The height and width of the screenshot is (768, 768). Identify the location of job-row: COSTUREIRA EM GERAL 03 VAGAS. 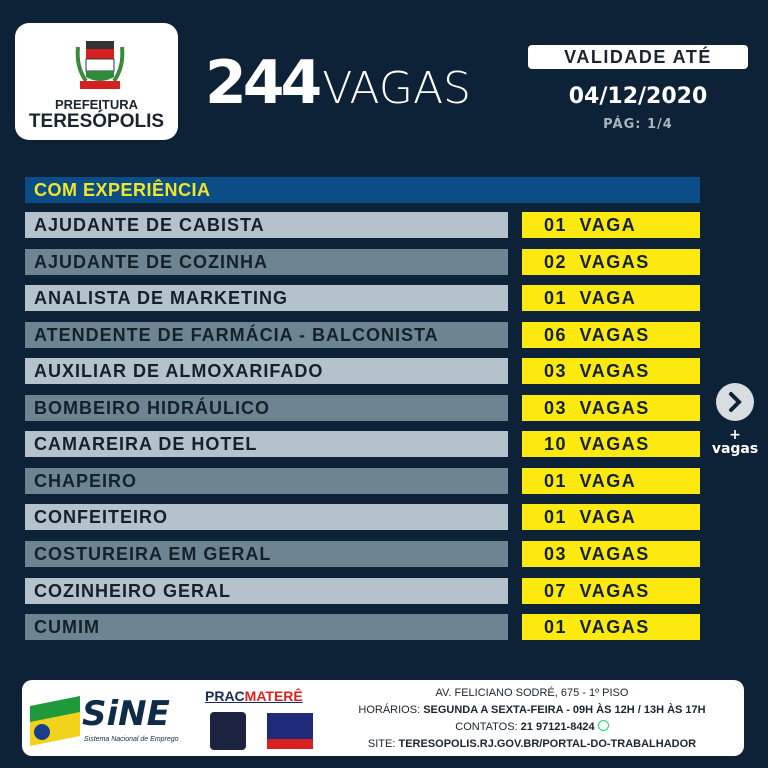
(362, 553).